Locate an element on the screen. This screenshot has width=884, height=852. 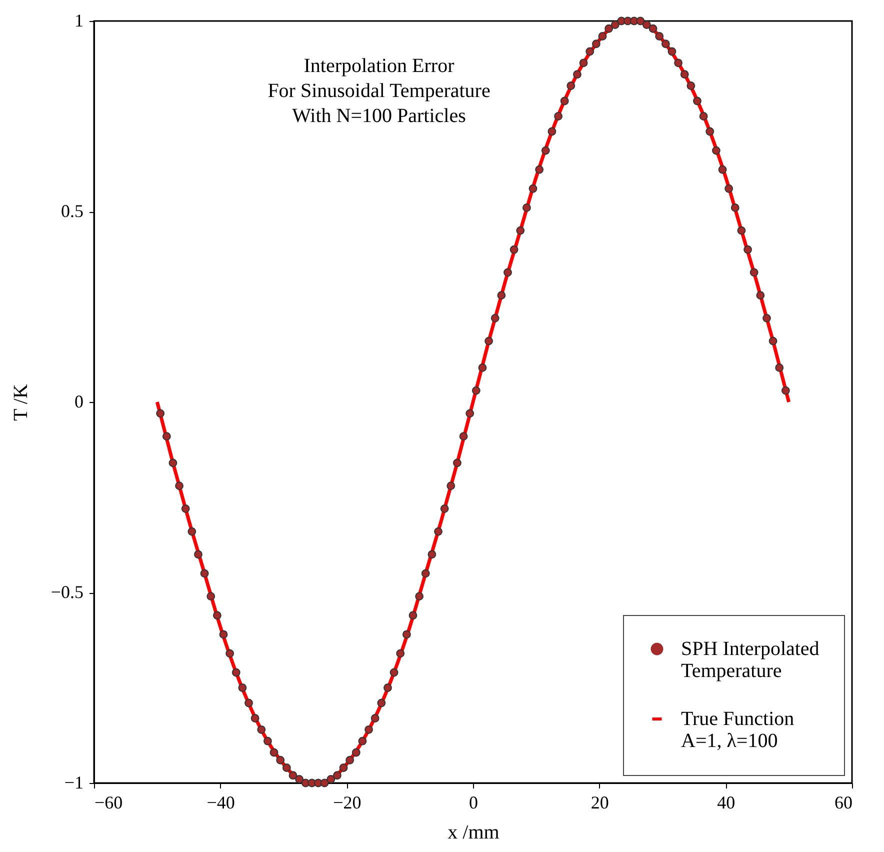
y-tick-label: −1 is located at coordinates (74, 782).